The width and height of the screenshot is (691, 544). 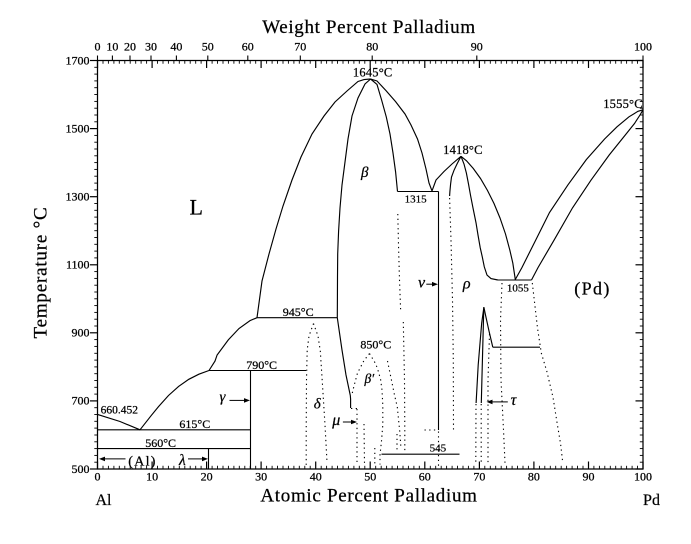 What do you see at coordinates (78, 197) in the screenshot?
I see `svg-text: 1300` at bounding box center [78, 197].